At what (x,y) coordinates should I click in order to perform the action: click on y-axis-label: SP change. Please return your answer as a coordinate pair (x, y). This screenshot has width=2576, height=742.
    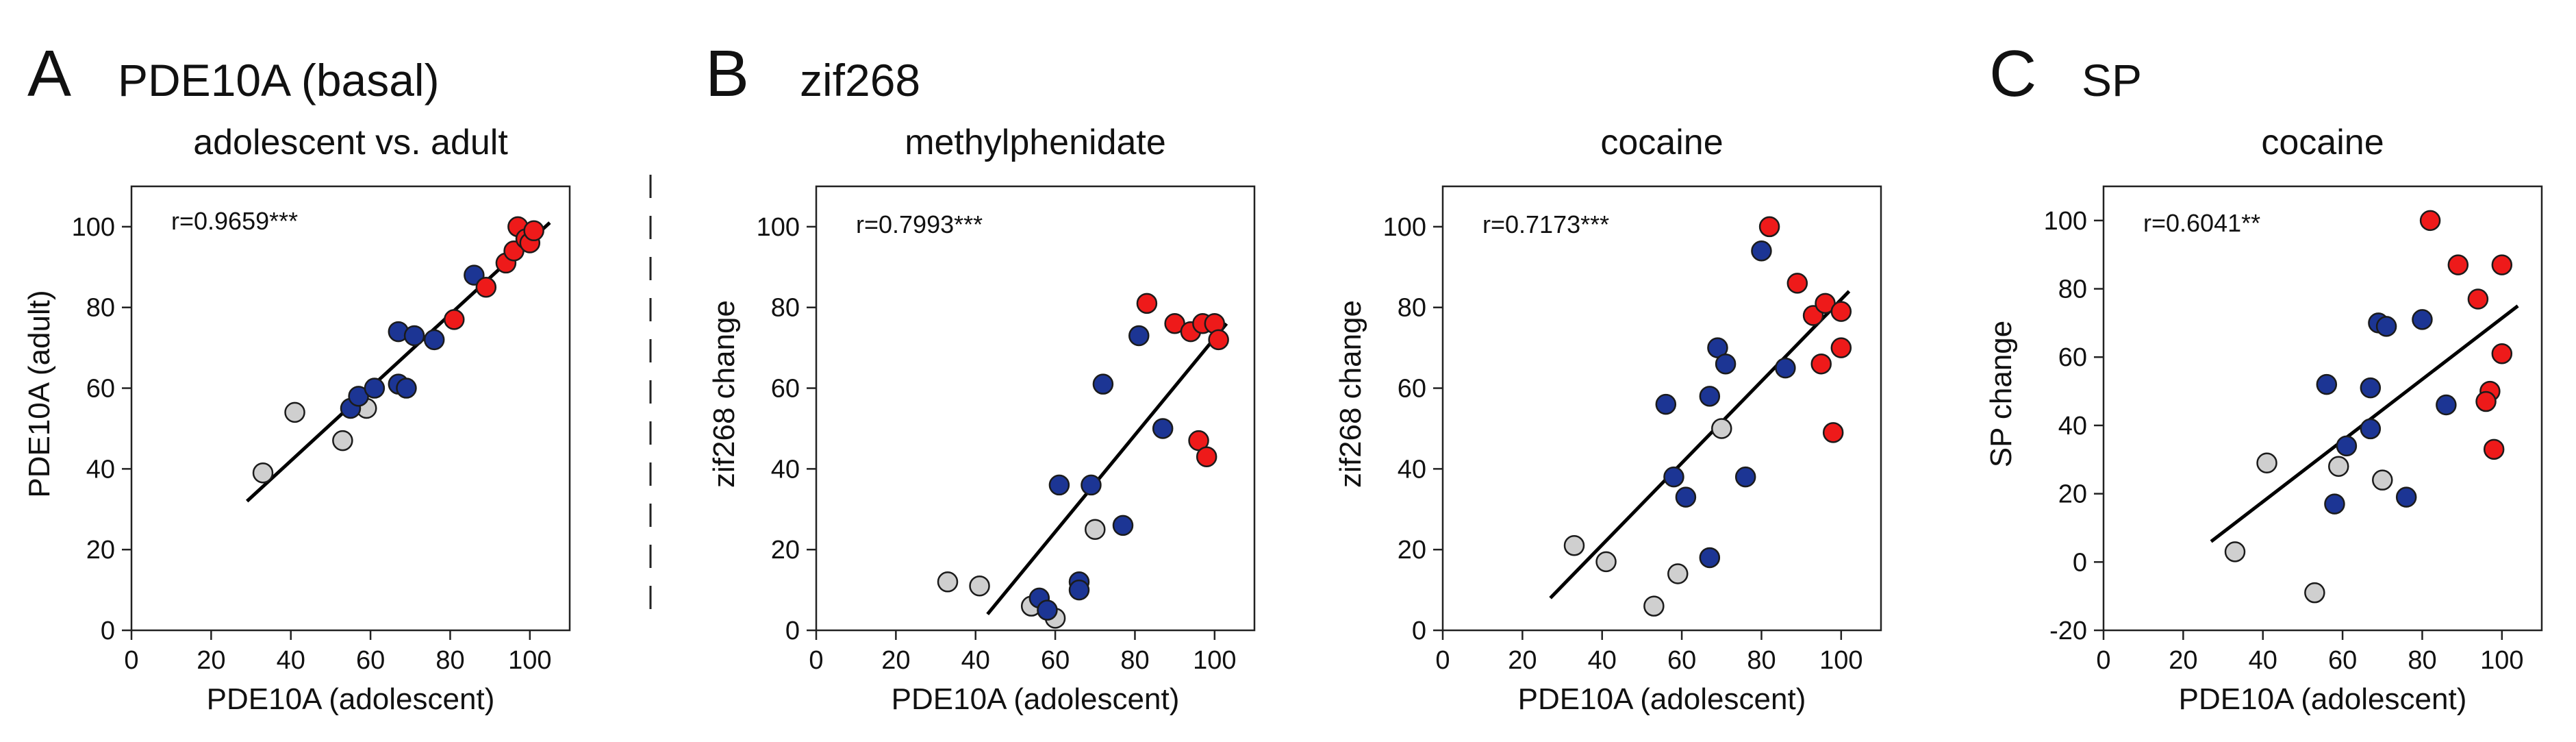
    Looking at the image, I should click on (2001, 394).